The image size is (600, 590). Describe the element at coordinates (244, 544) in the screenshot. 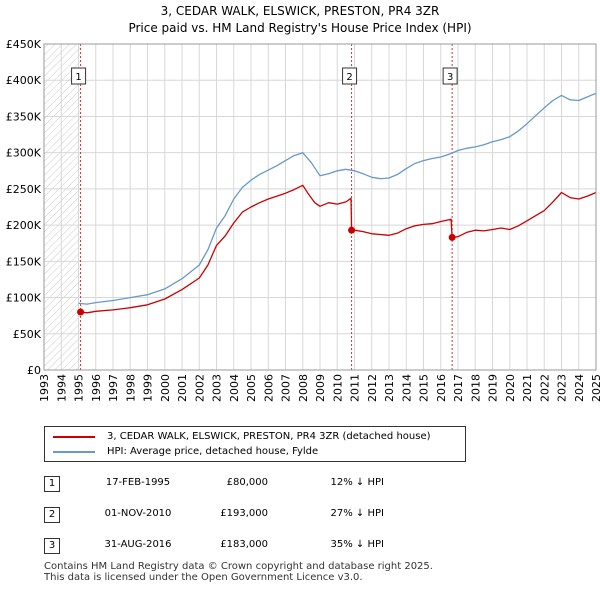

I see `transaction-price: £183,000` at that location.